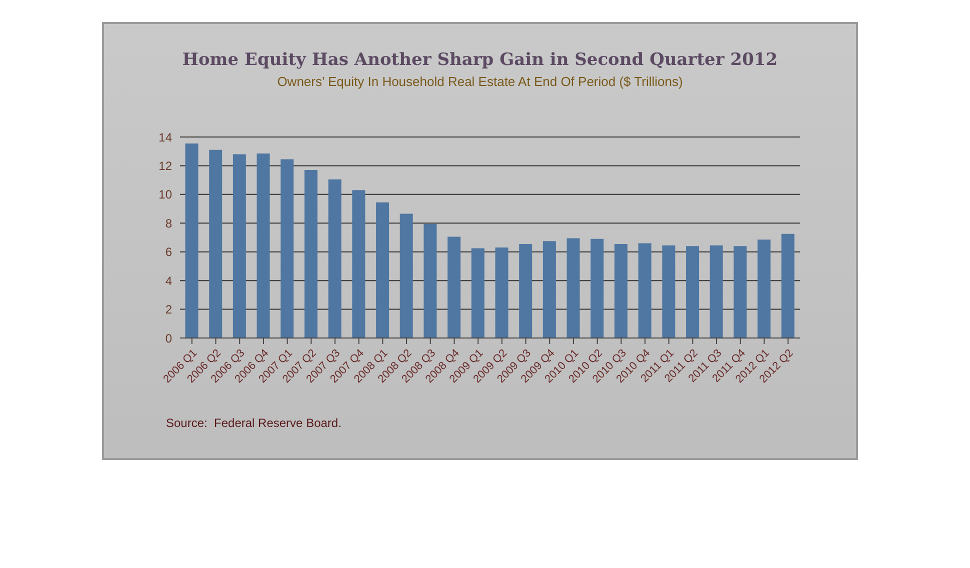  I want to click on chart-subtitle: Owners’ Equity In Household Real Estate At End Of Period ($ Trillions), so click(480, 81).